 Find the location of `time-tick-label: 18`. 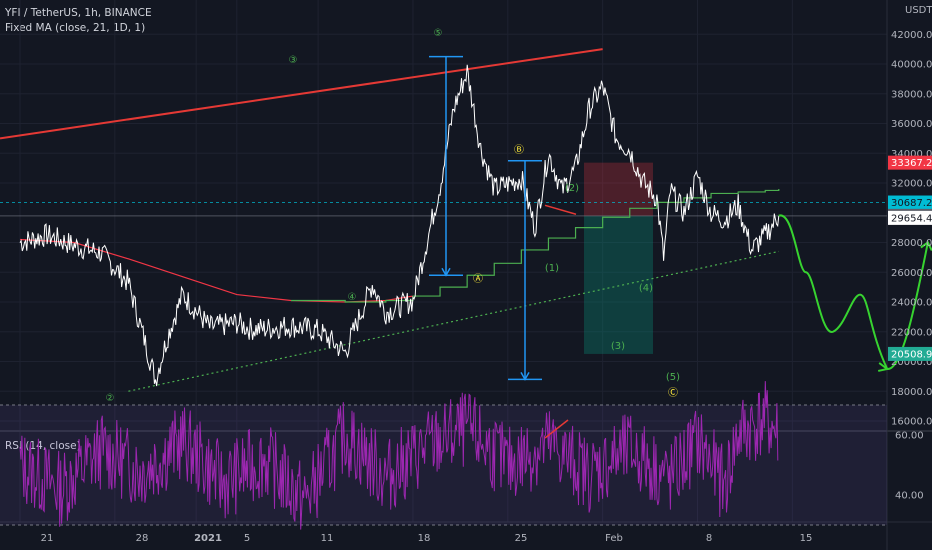

time-tick-label: 18 is located at coordinates (424, 538).